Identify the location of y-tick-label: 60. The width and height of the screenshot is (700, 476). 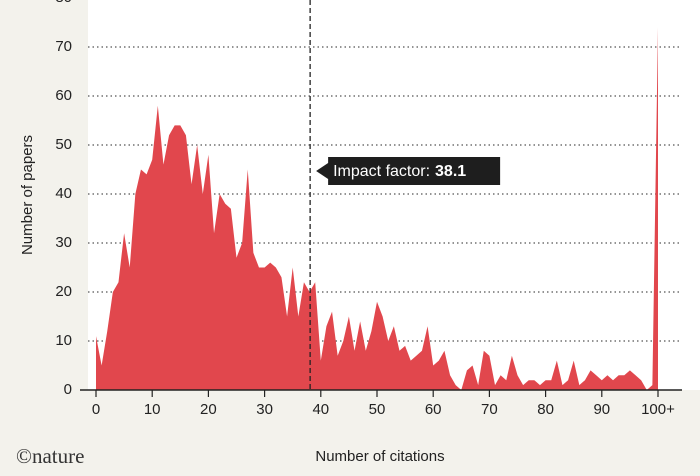
(63, 95).